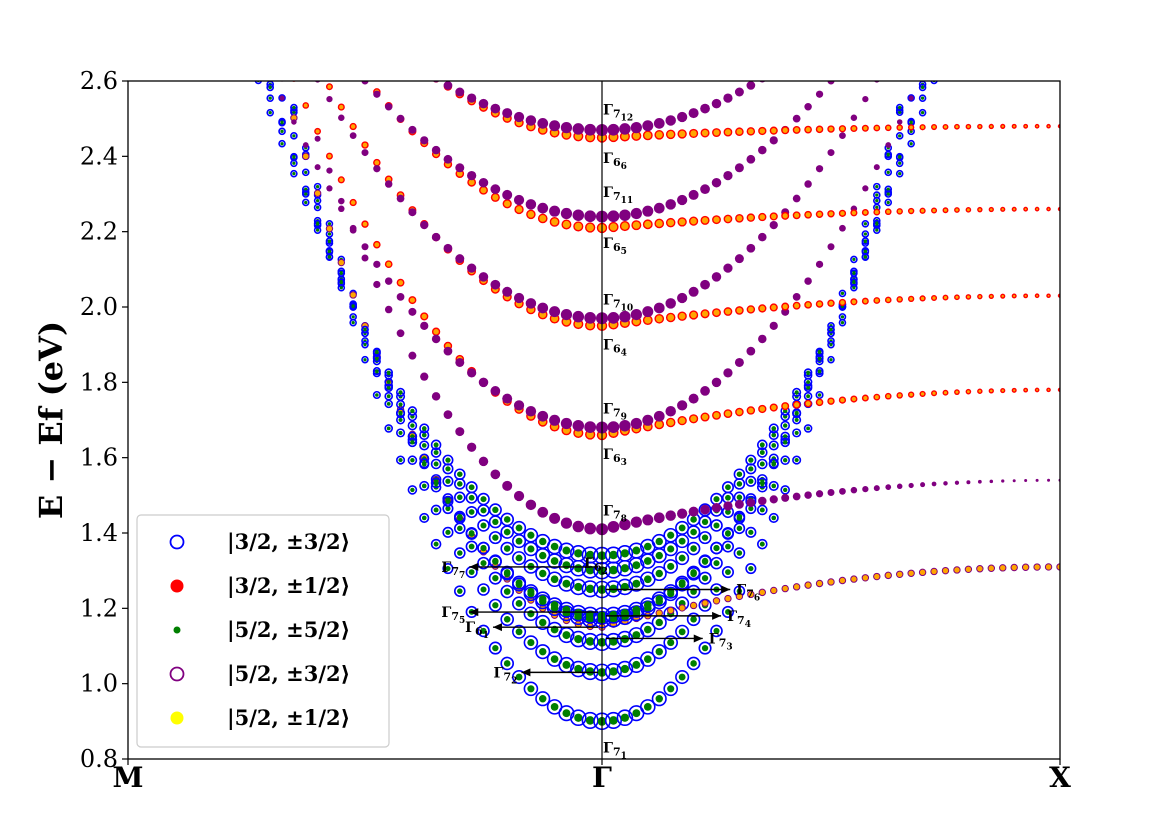 Image resolution: width=1175 pixels, height=840 pixels. Describe the element at coordinates (615, 457) in the screenshot. I see `annotation-label: Γ63` at that location.